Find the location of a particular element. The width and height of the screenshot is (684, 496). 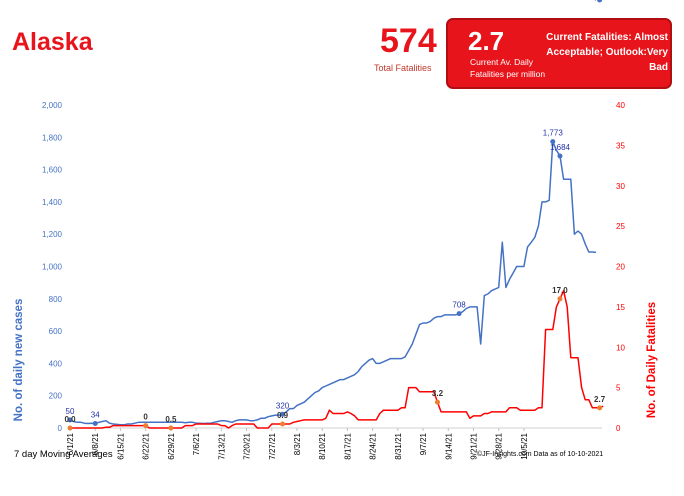

y2-tick-label: 0 is located at coordinates (618, 428).